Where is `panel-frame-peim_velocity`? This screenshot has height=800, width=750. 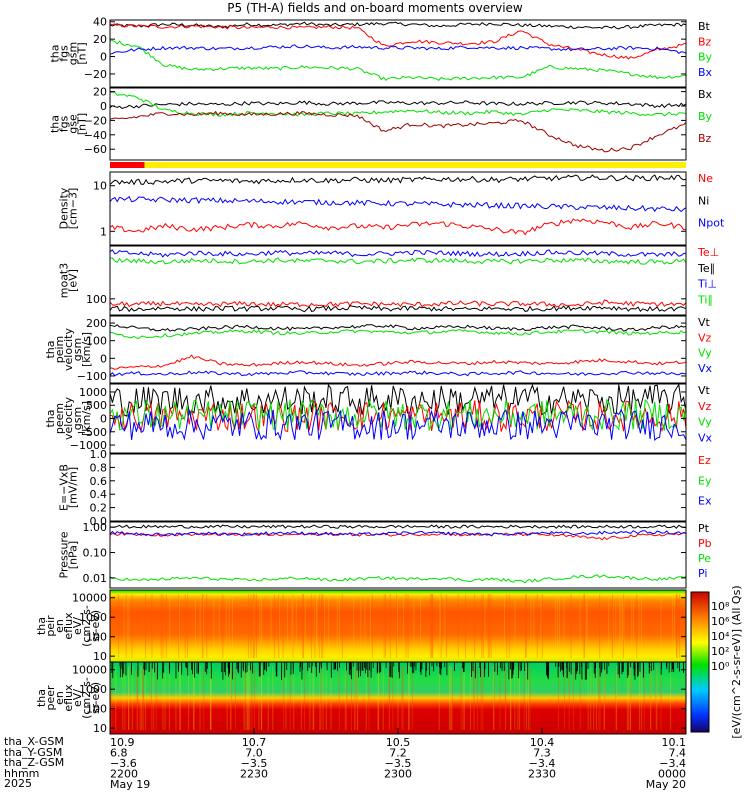
panel-frame-peim_velocity is located at coordinates (398, 349).